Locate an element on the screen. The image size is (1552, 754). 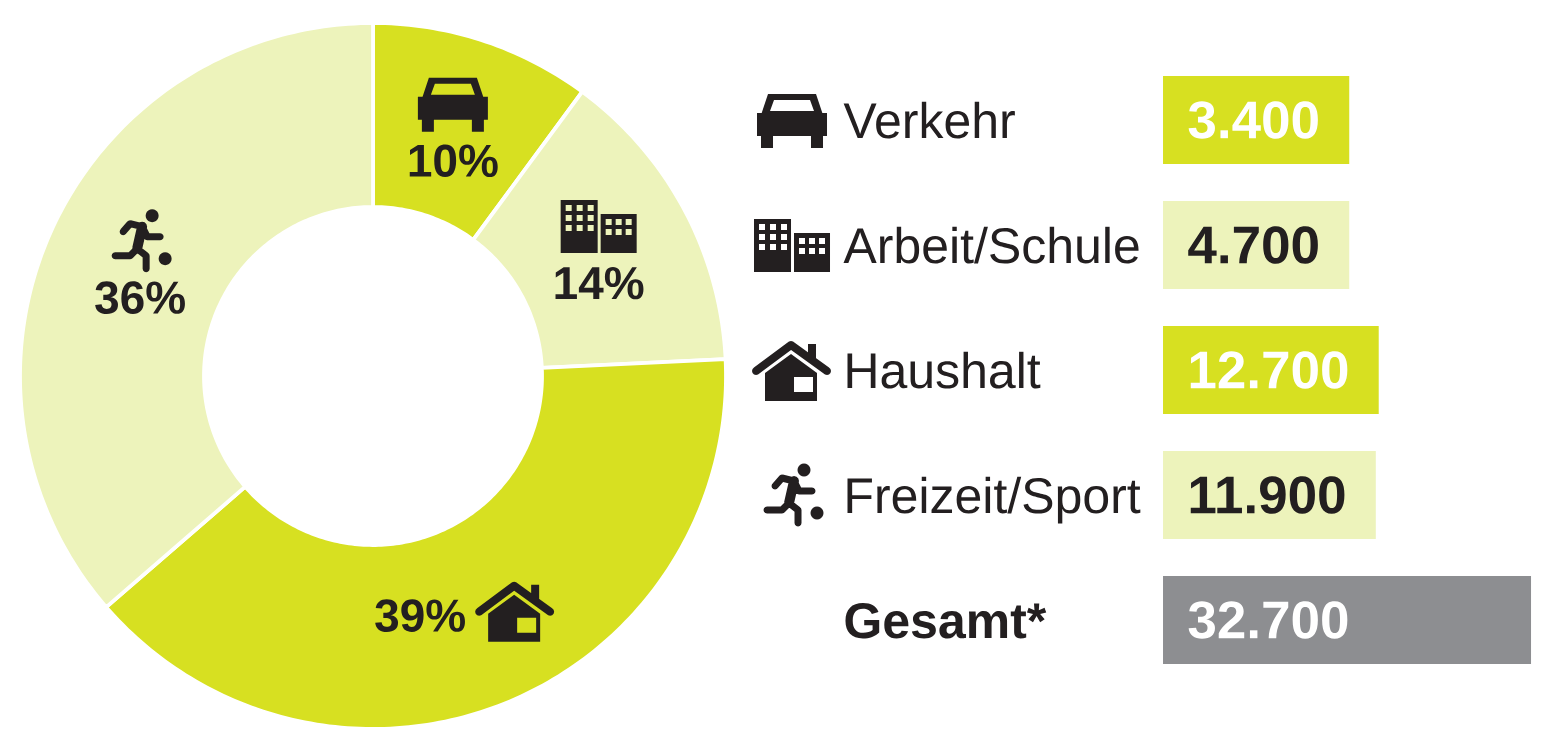
category-label: Gesamt* is located at coordinates (946, 621).